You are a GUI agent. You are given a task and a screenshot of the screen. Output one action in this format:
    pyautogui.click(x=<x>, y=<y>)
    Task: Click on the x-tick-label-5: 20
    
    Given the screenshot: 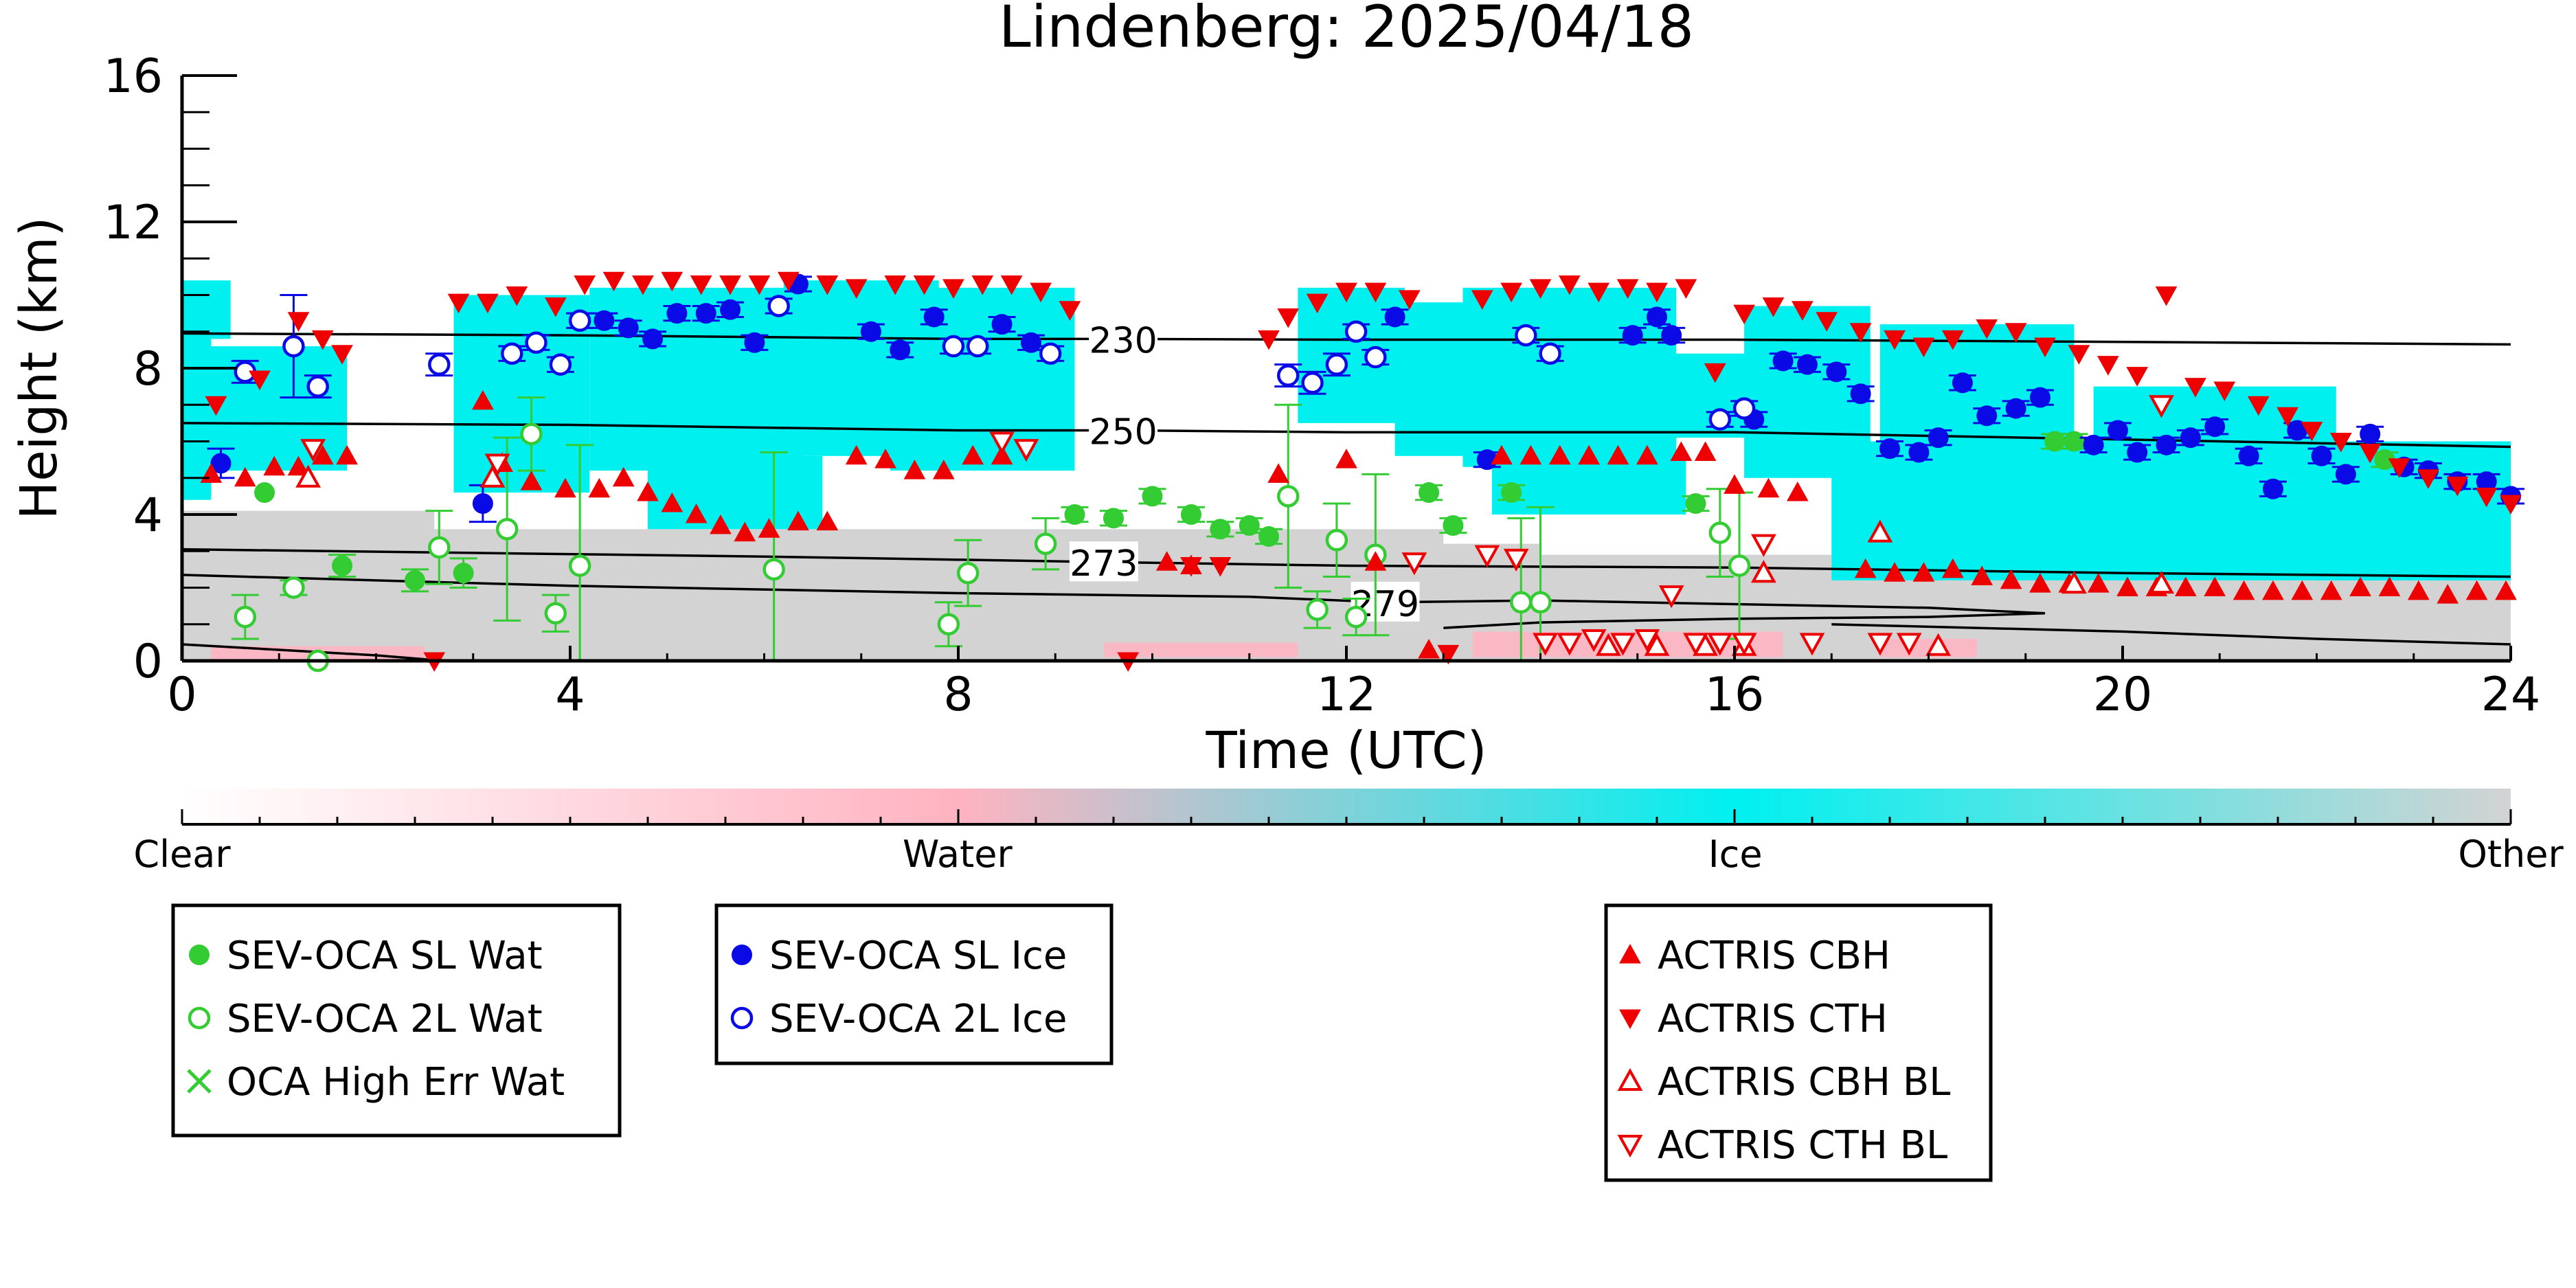 What is the action you would take?
    pyautogui.click(x=2123, y=695)
    